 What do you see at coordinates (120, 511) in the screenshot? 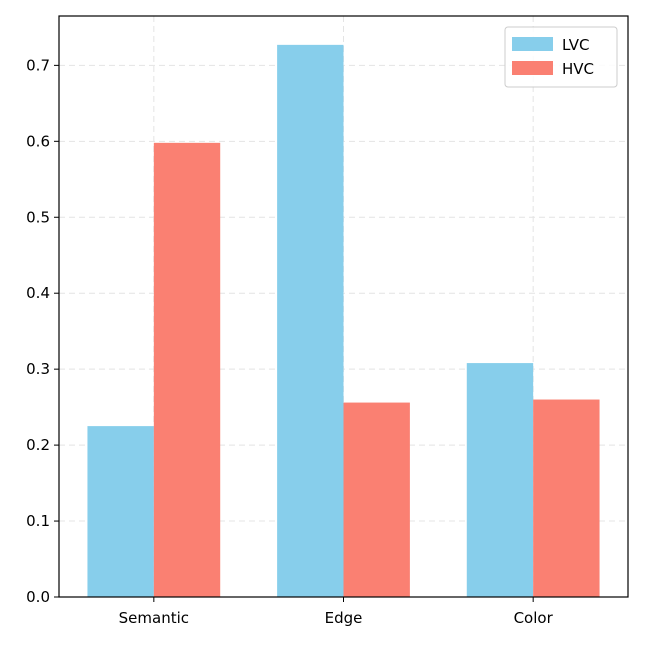
I see `bar-lvc-semantic` at bounding box center [120, 511].